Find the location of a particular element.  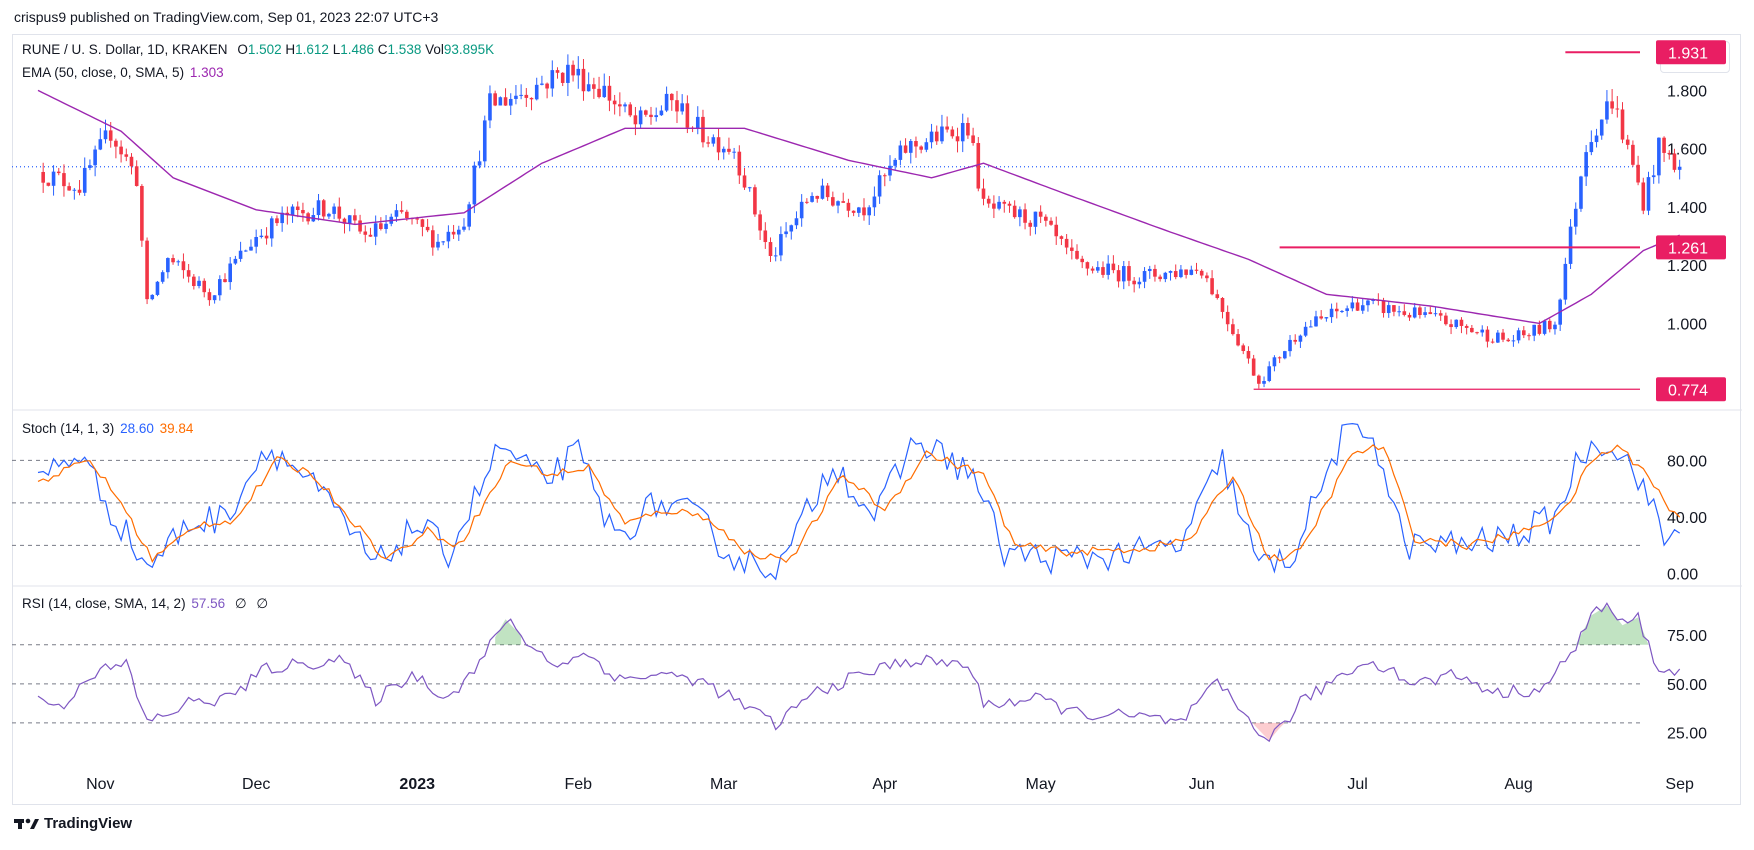

tradingview-logo: TradingView is located at coordinates (73, 823).